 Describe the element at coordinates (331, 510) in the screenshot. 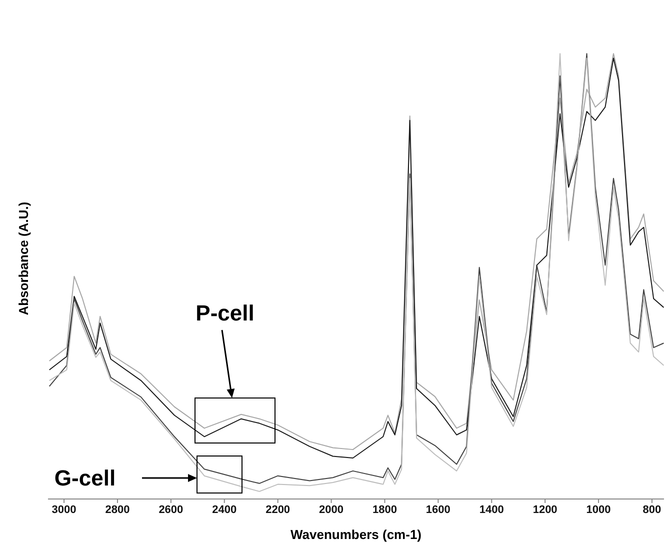

I see `x-tick-label: 2000` at that location.